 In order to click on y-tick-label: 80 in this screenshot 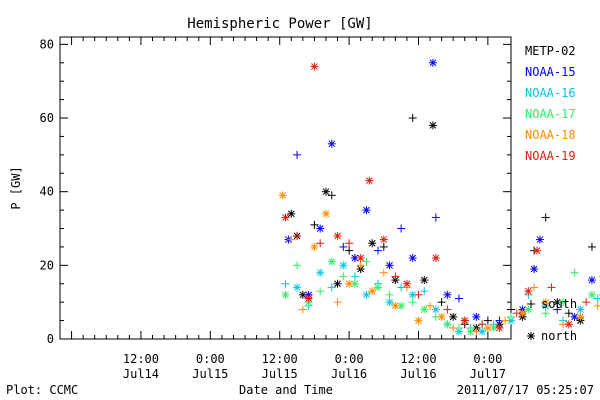, I will do `click(47, 44)`.